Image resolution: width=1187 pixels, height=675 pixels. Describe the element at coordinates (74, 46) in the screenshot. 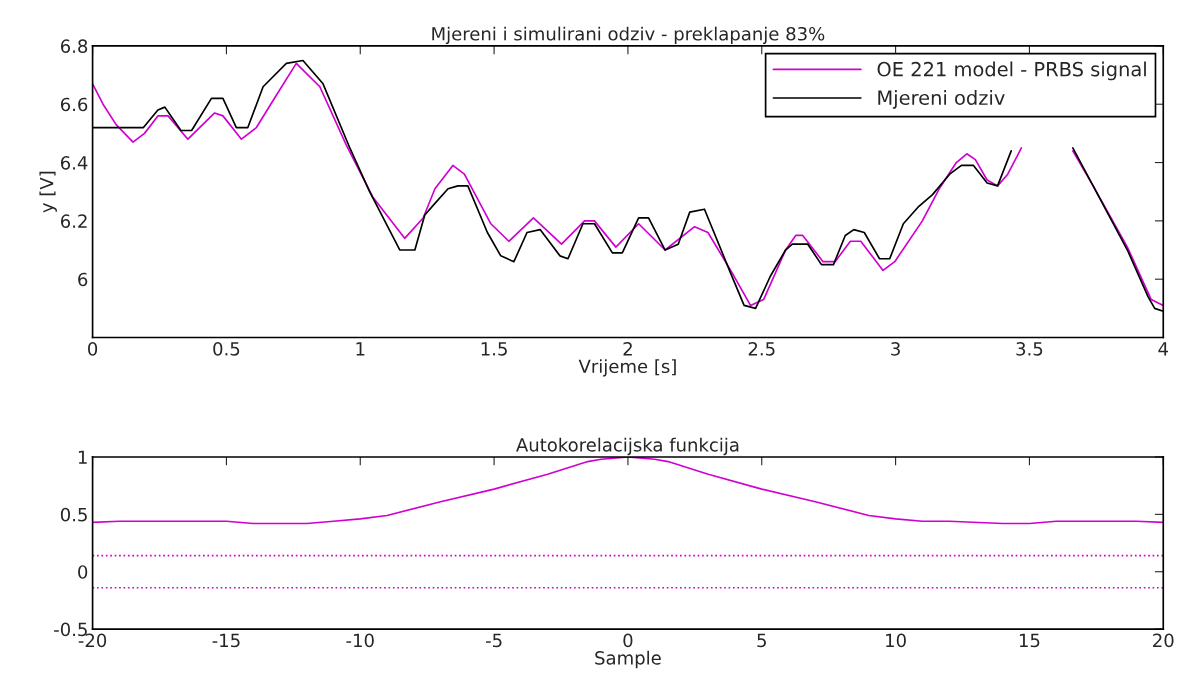

I see `y-tick-label: 6.8` at that location.